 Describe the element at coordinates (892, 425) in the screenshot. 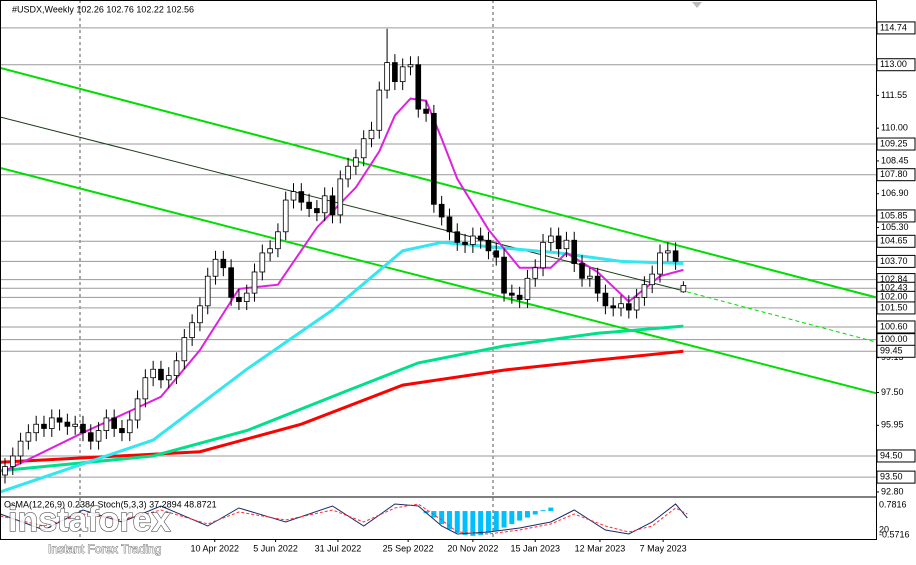

I see `y-tick-label: 95.95` at that location.